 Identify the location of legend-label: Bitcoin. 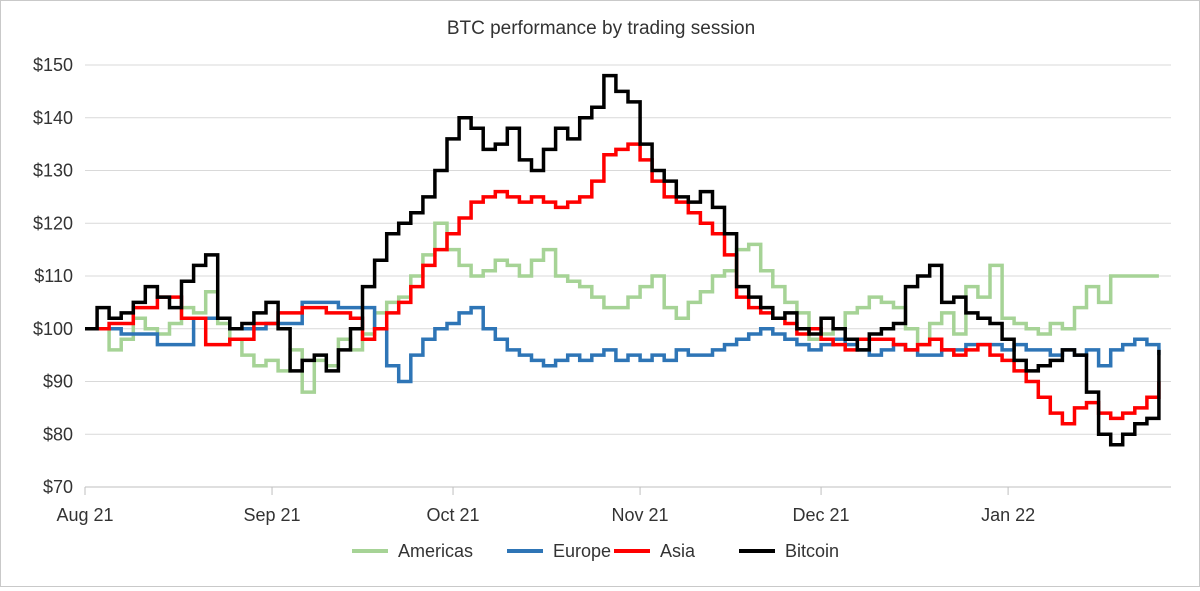
(812, 551).